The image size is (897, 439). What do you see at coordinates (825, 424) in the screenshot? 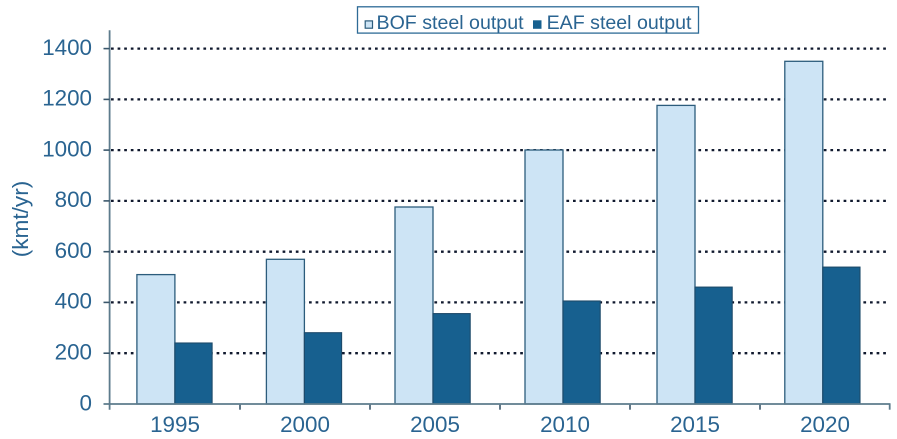
I see `svg-text: 2020` at bounding box center [825, 424].